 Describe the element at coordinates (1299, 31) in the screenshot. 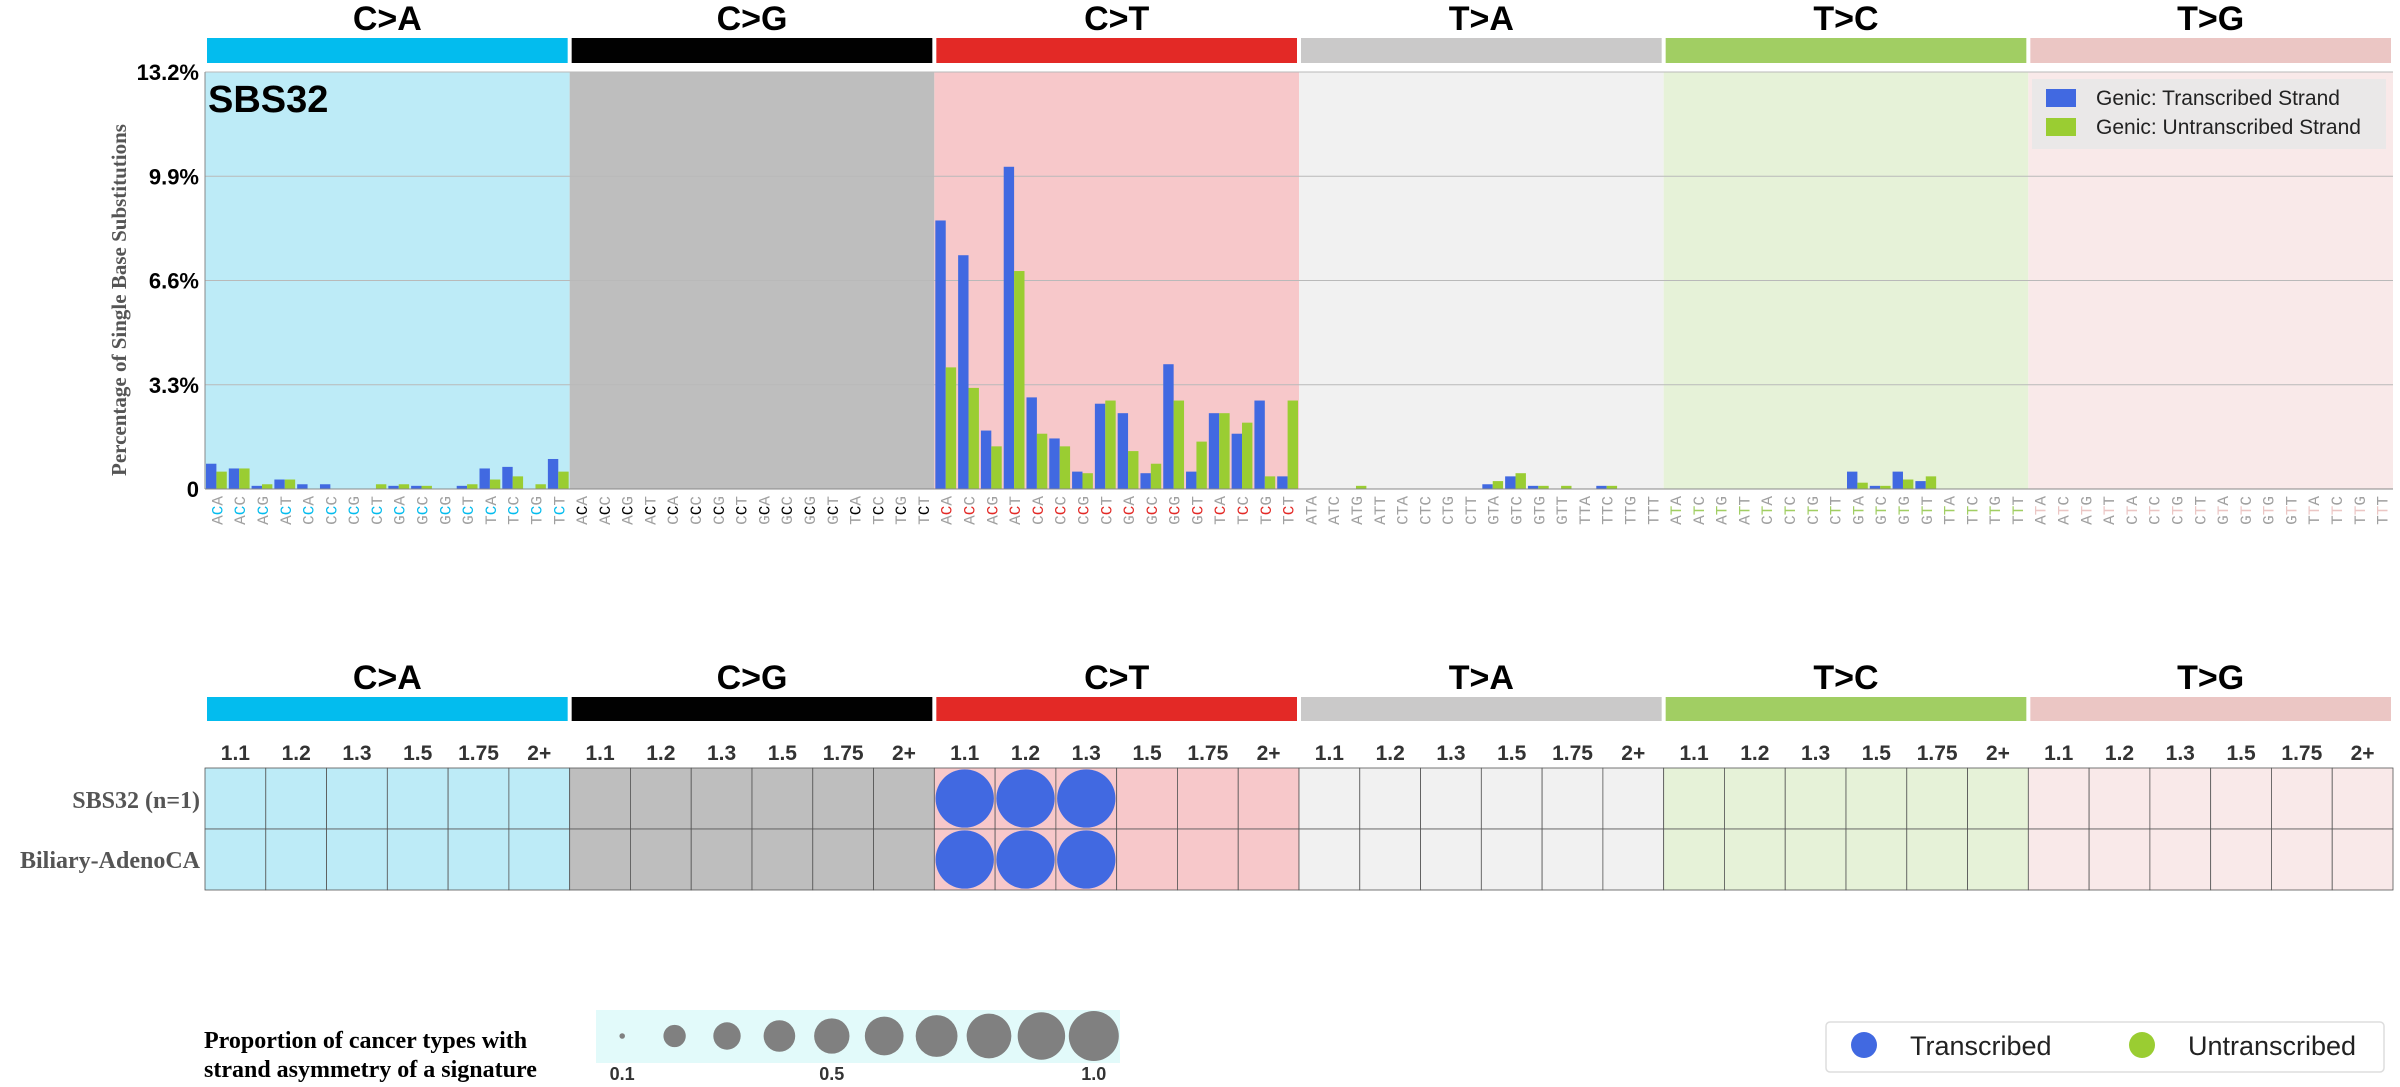

I see `top-mutation-type-headers: C>A C>G C>T T>A T>C T>G` at that location.